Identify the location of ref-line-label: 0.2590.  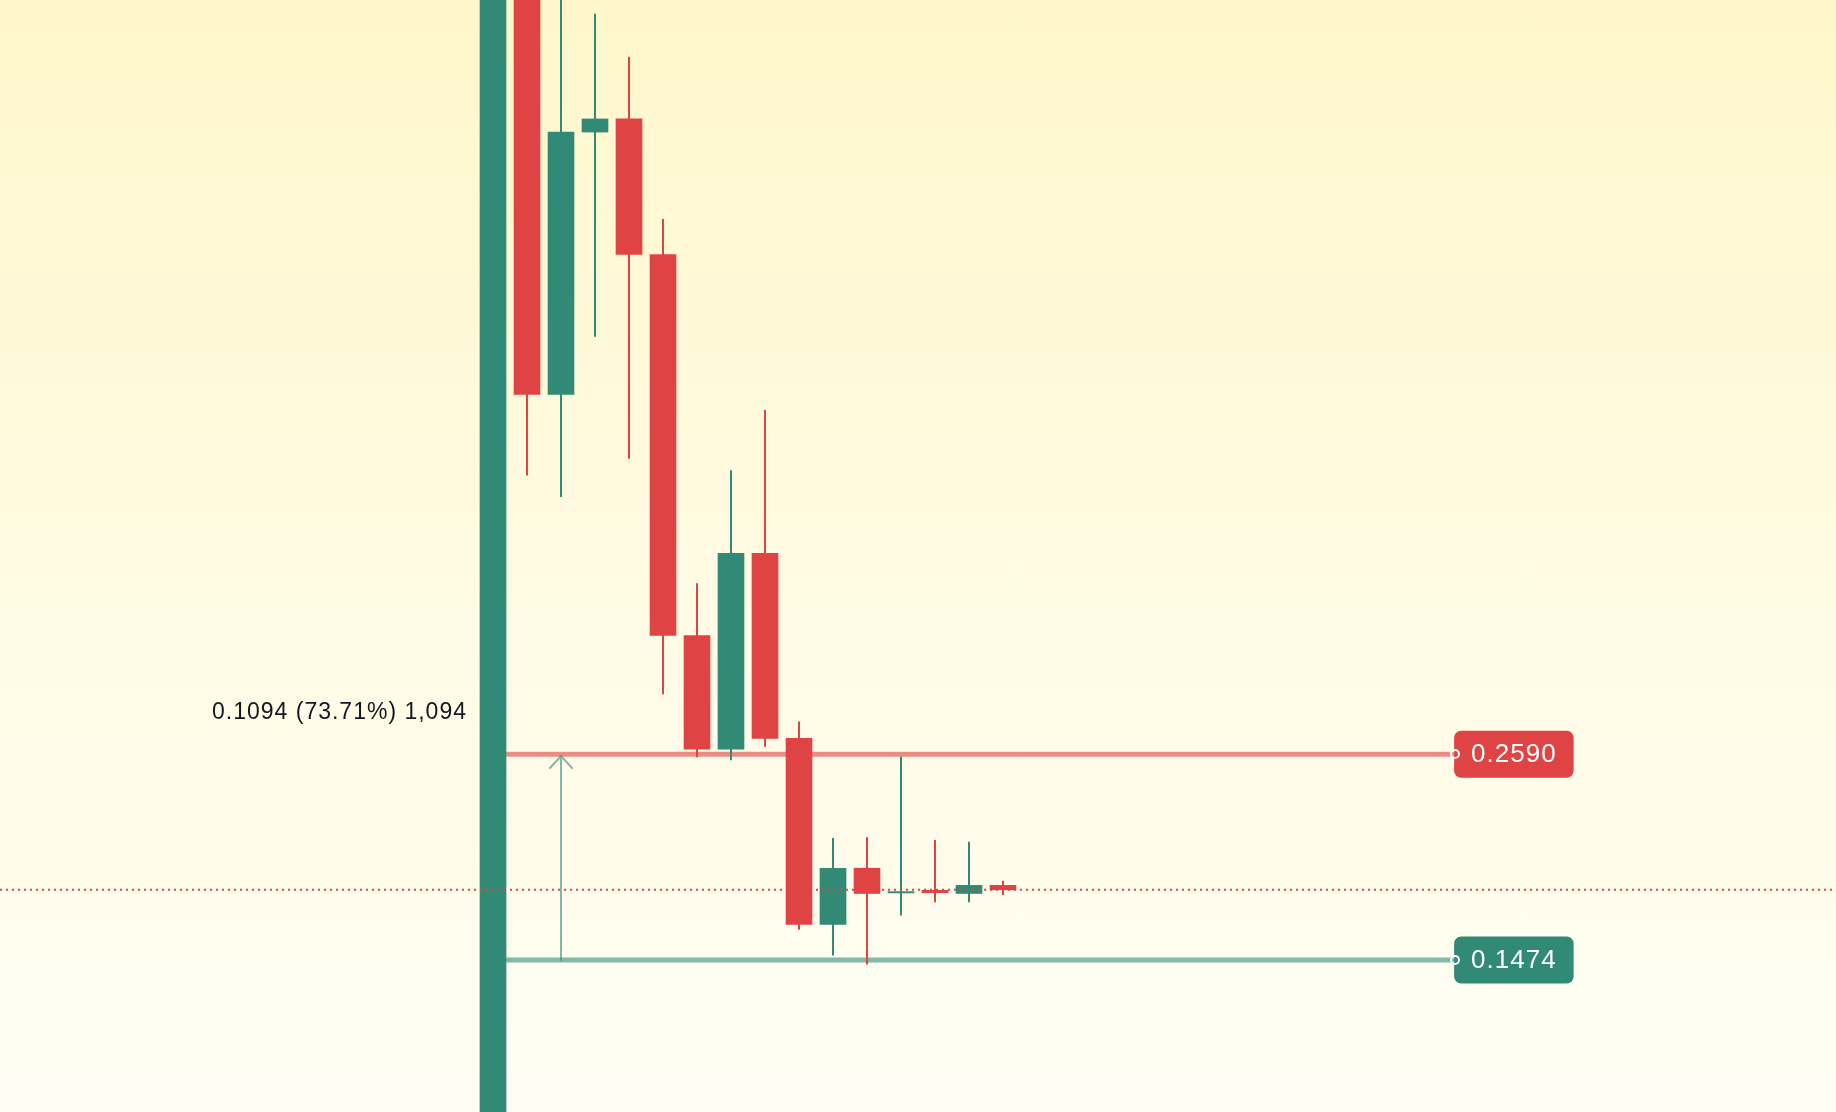
(1514, 753).